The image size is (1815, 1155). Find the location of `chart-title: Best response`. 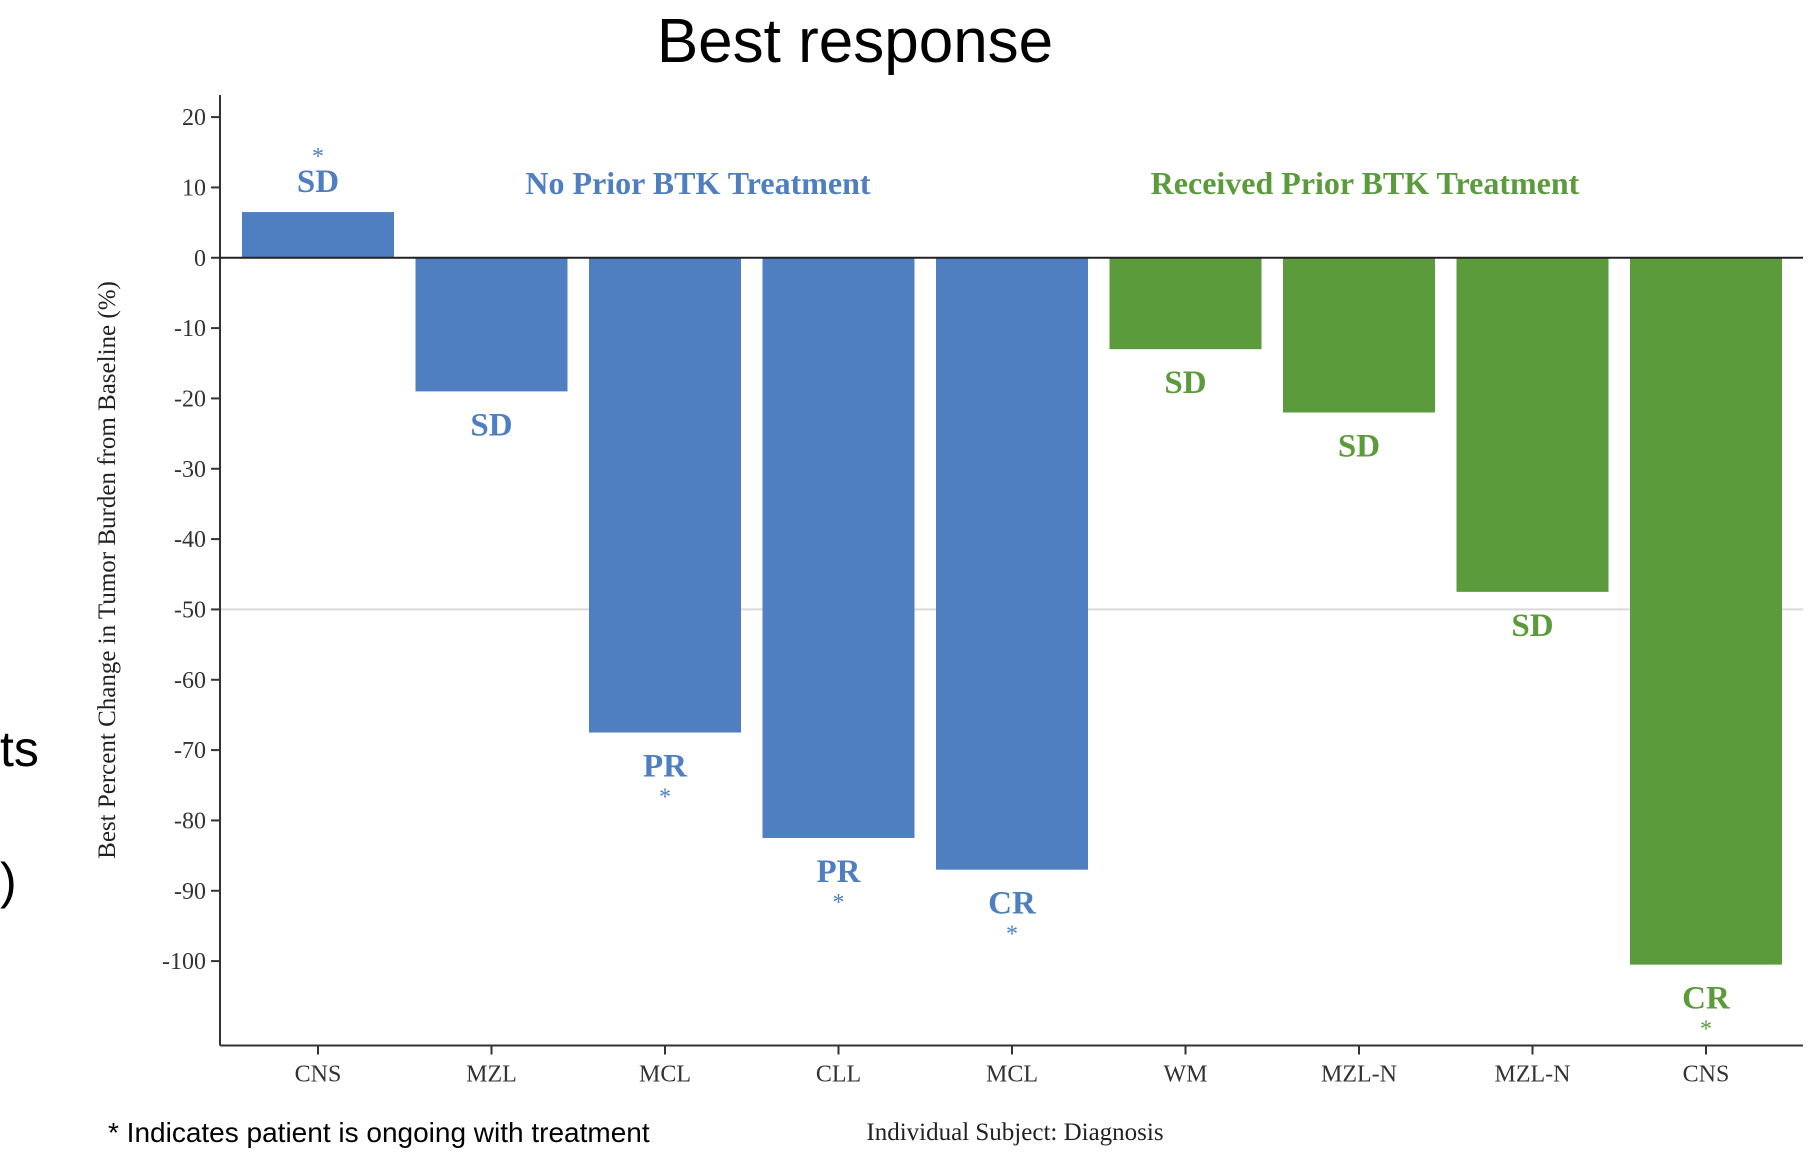

chart-title: Best response is located at coordinates (855, 41).